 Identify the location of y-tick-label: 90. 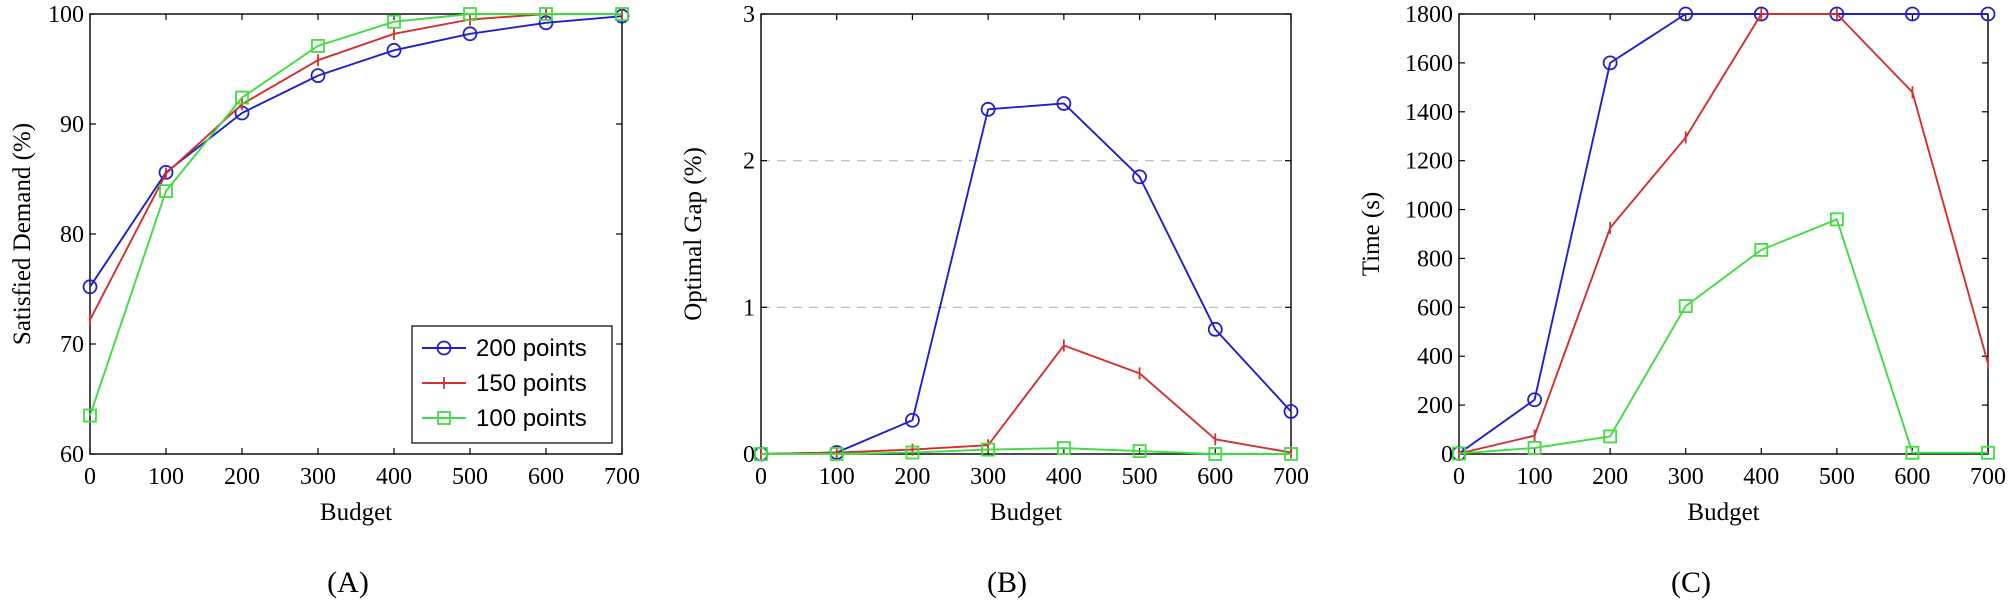
(72, 125).